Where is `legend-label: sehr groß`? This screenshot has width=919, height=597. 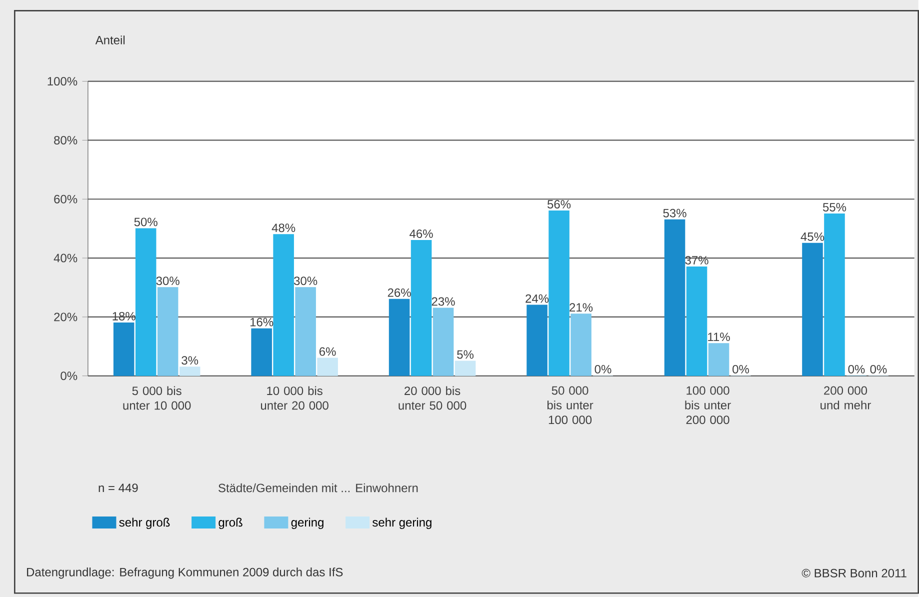 legend-label: sehr groß is located at coordinates (144, 523).